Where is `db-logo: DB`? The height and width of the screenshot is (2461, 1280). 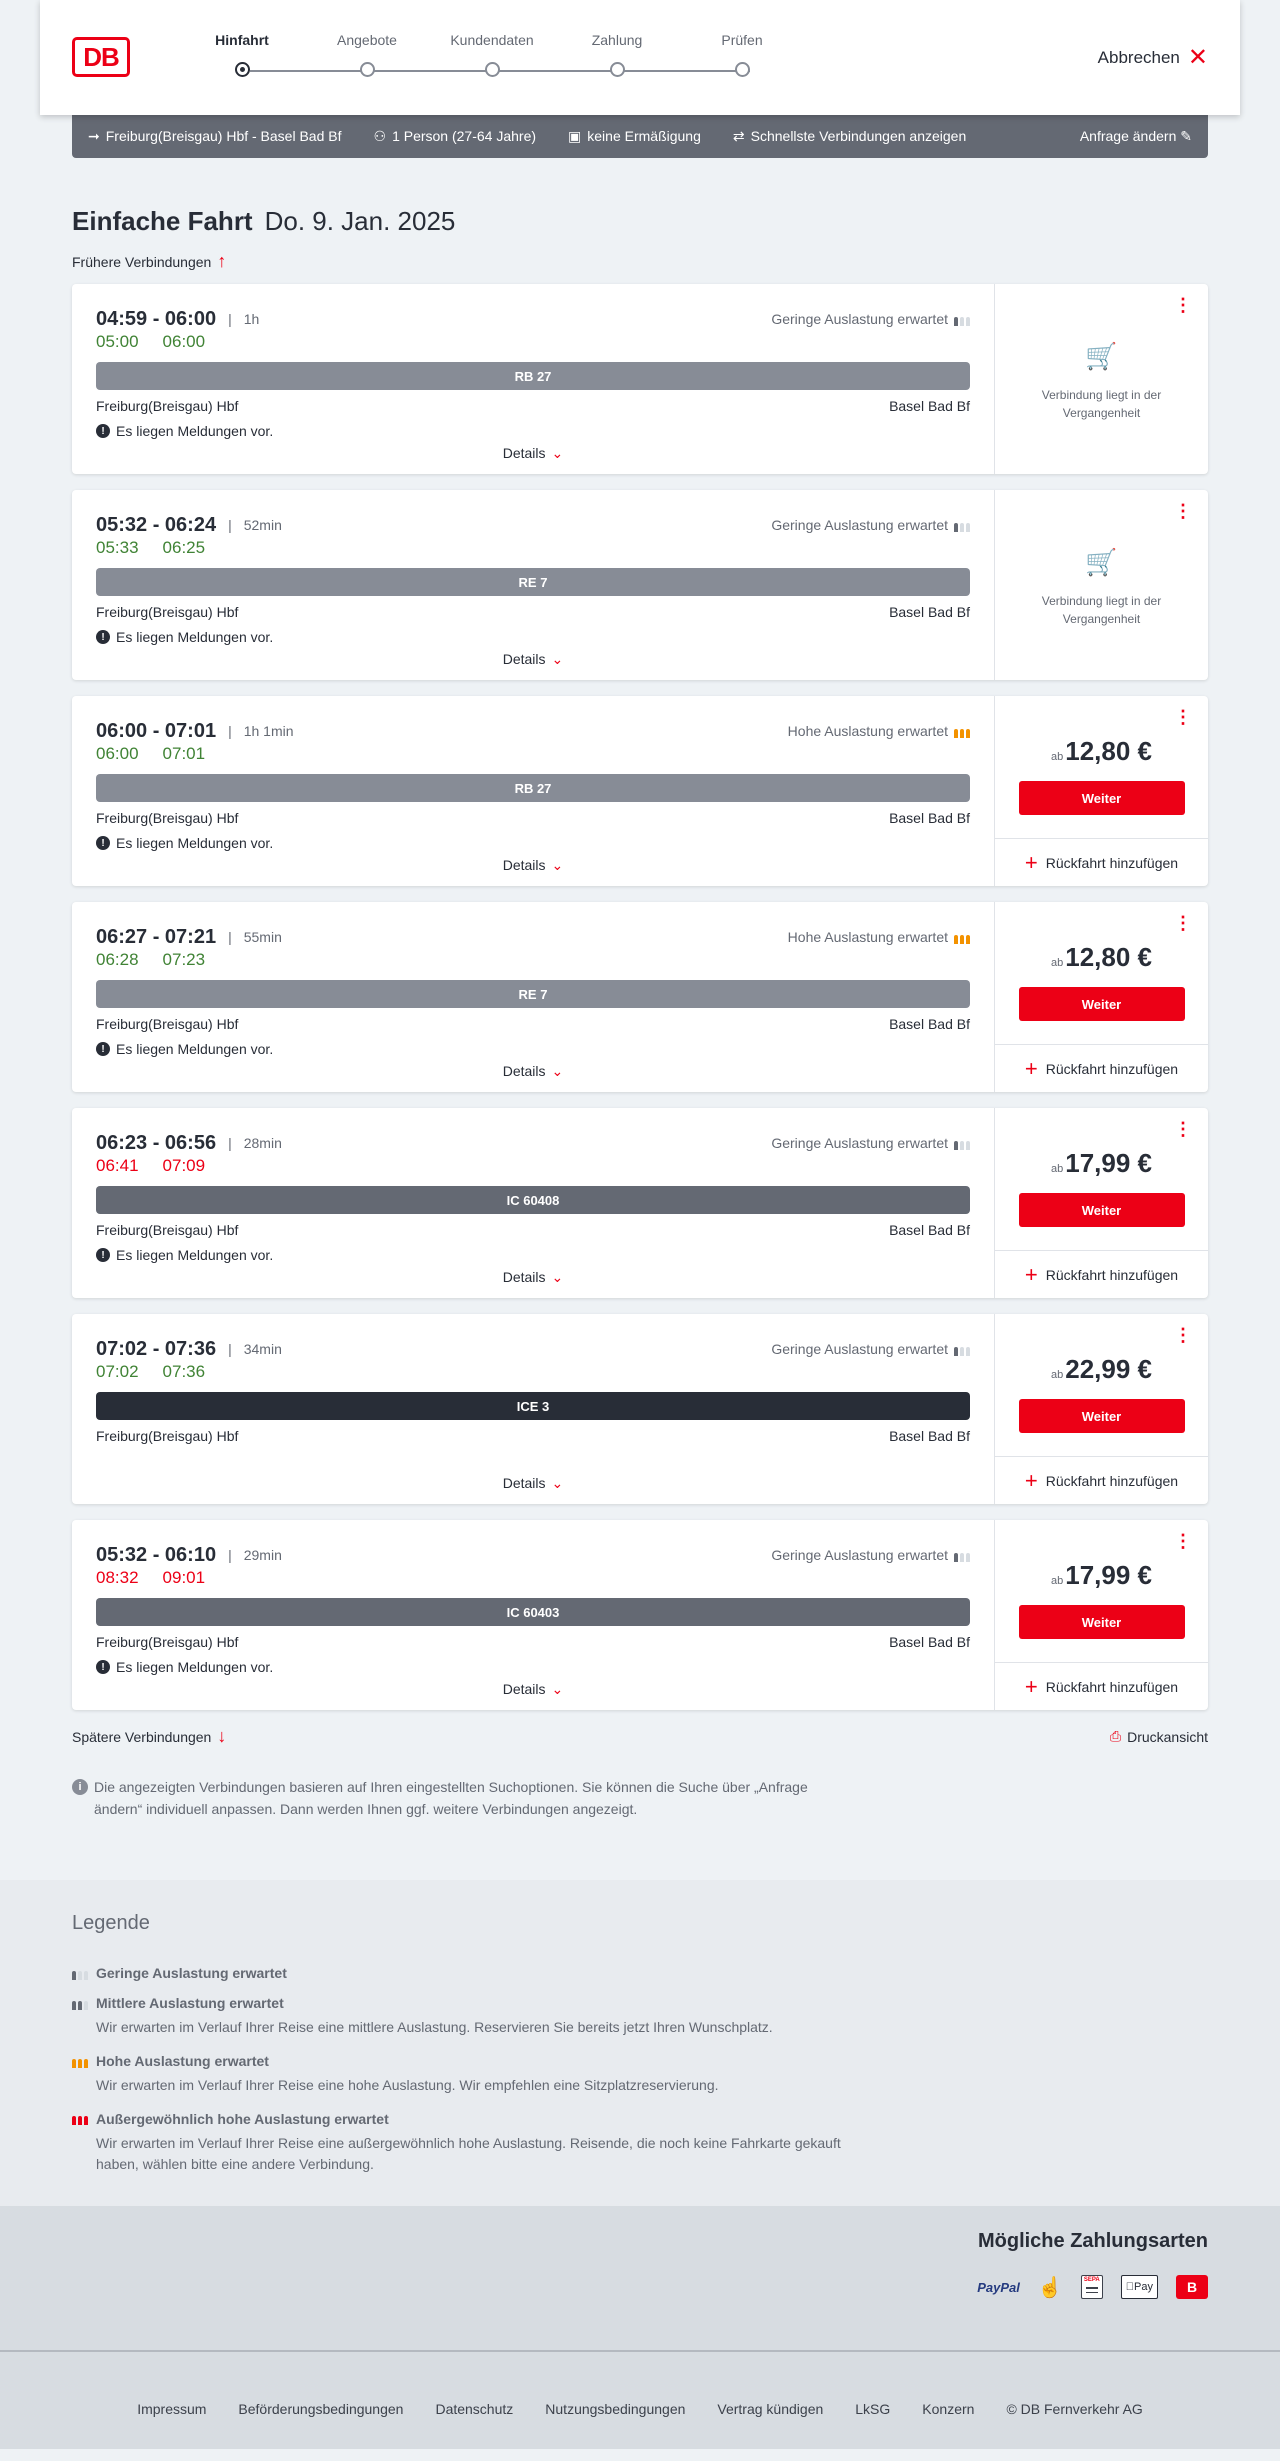 db-logo: DB is located at coordinates (101, 57).